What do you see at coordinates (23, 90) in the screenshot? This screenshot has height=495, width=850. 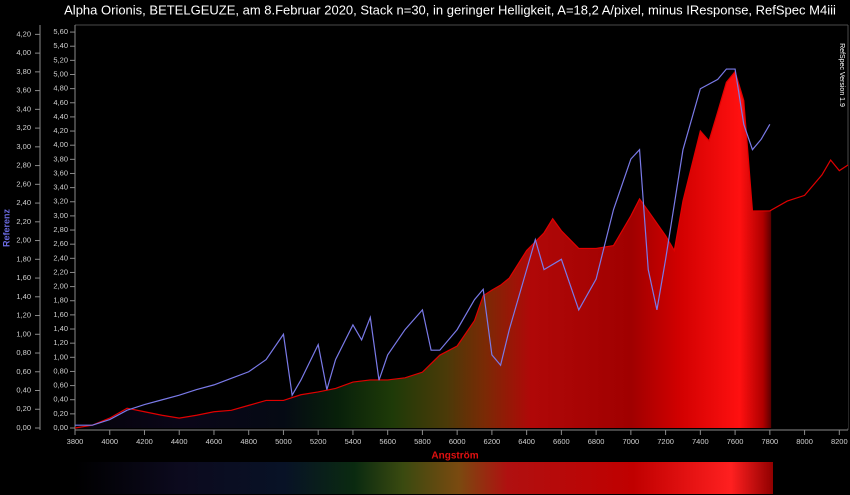 I see `y-tick-label: 3,60` at bounding box center [23, 90].